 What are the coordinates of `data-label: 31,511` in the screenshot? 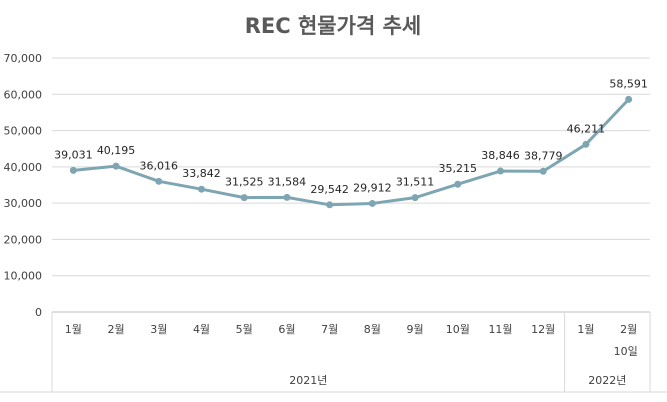 It's located at (415, 182).